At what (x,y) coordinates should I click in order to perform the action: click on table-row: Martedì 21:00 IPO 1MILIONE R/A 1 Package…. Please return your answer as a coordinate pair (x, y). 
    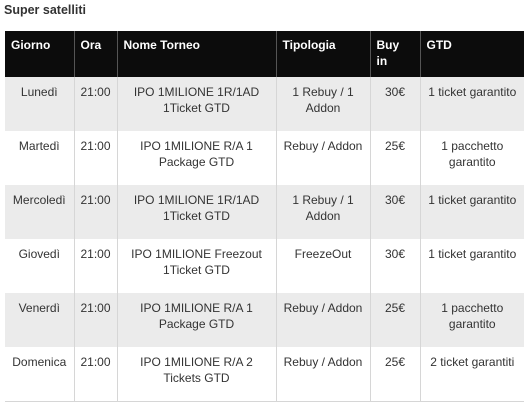
    Looking at the image, I should click on (264, 158).